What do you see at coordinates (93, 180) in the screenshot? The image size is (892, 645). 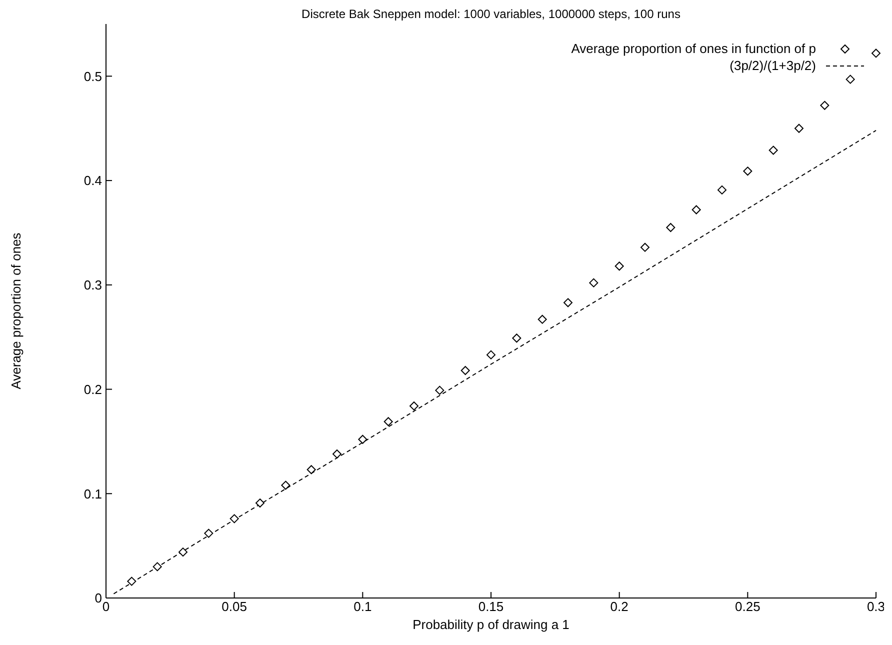 I see `y-tick-label: 0.4` at bounding box center [93, 180].